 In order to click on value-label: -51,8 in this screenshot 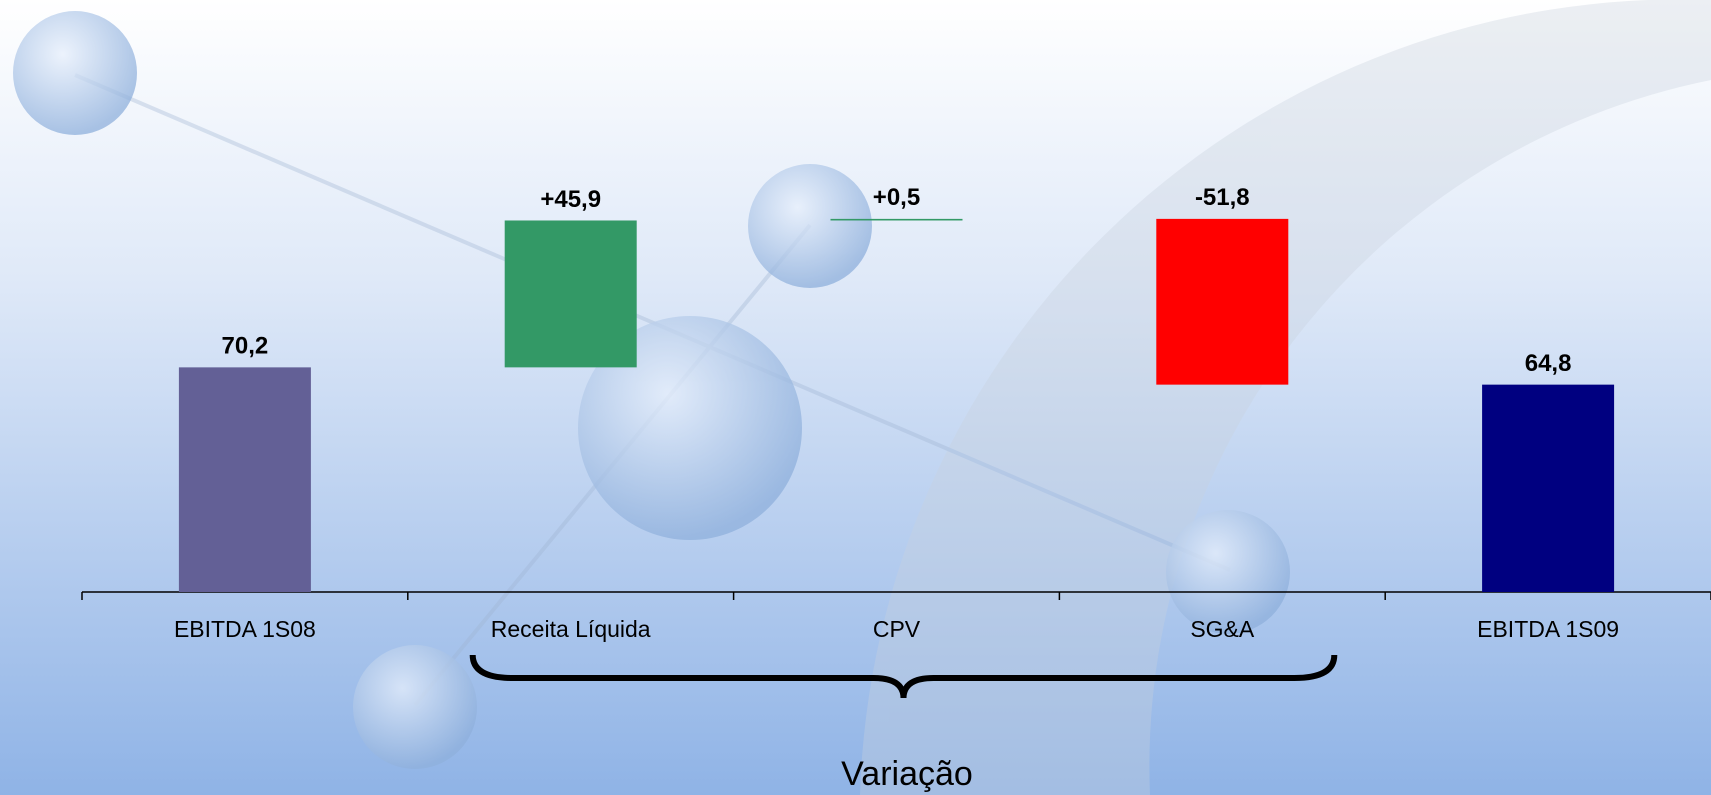, I will do `click(1222, 197)`.